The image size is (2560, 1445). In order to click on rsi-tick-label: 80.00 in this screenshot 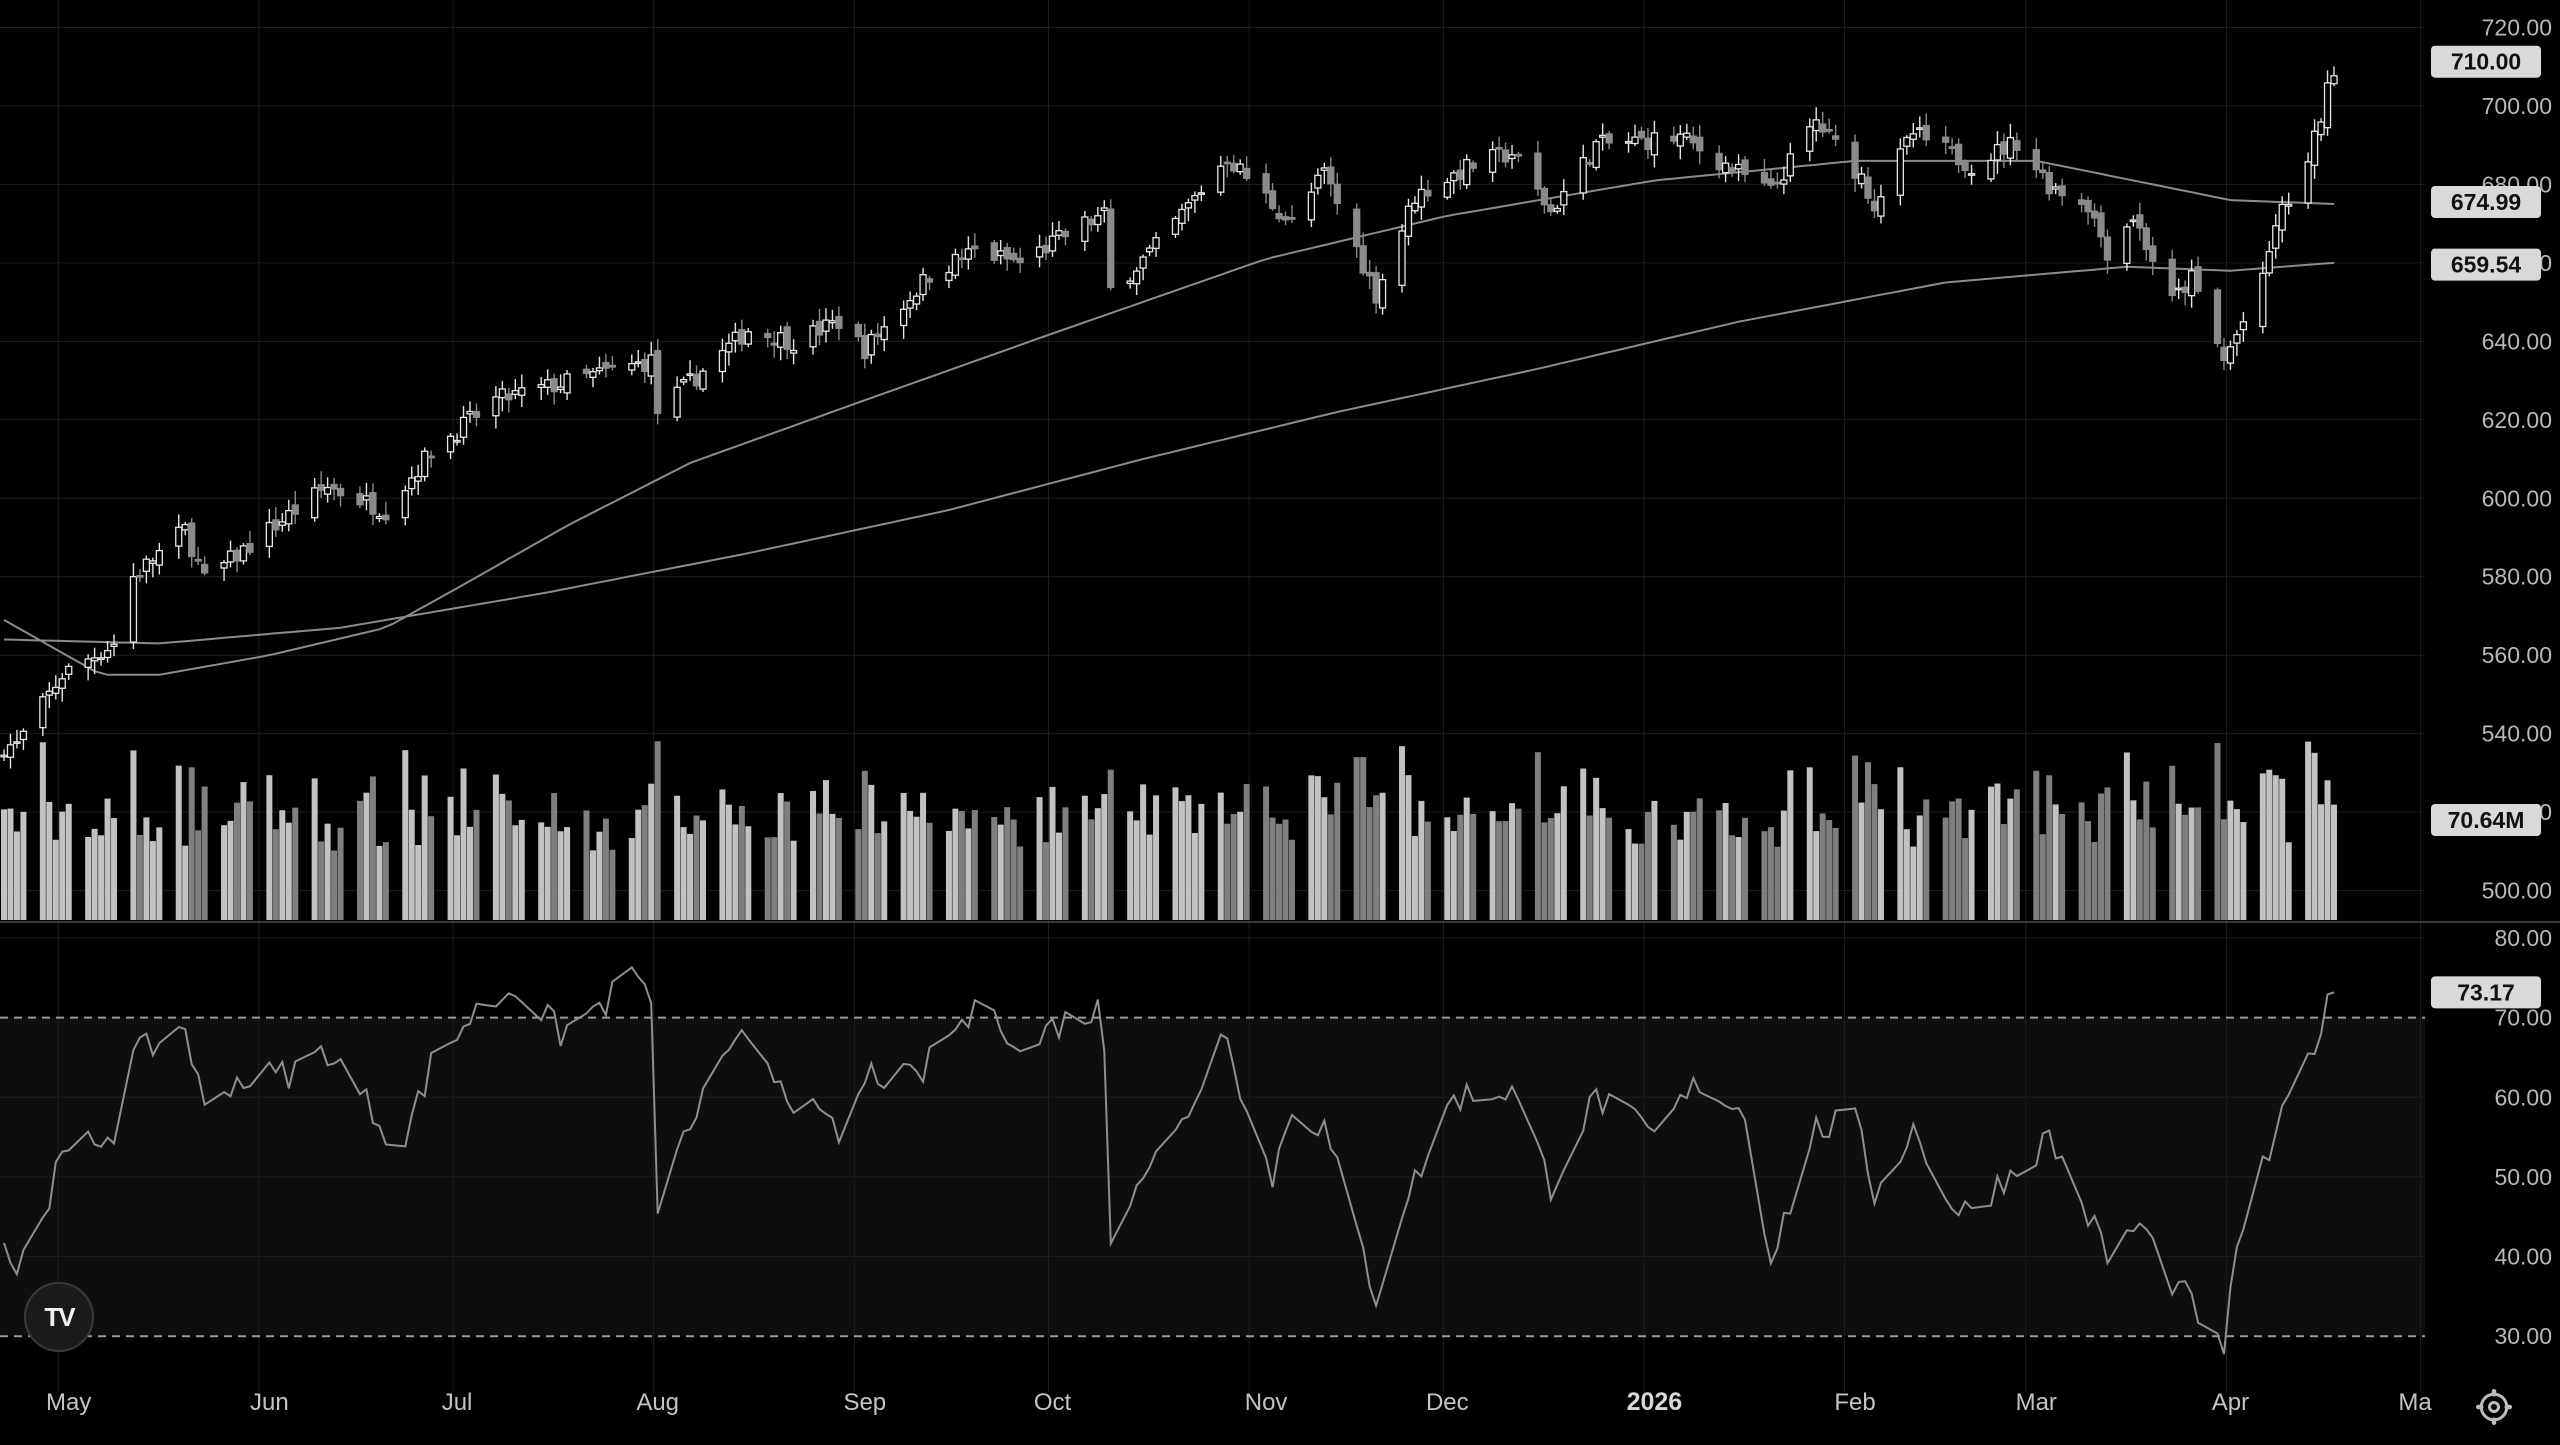, I will do `click(2523, 938)`.